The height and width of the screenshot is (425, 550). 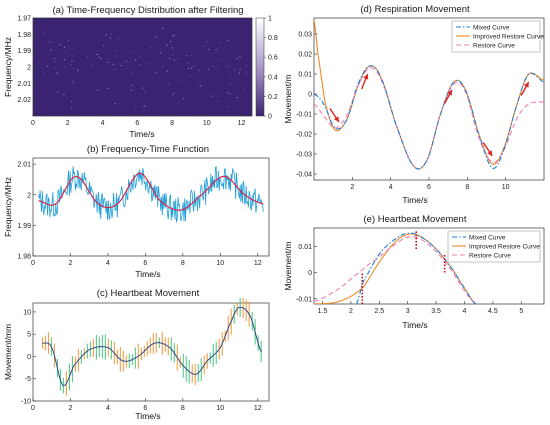 I want to click on y-tick-label: 0, so click(x=310, y=95).